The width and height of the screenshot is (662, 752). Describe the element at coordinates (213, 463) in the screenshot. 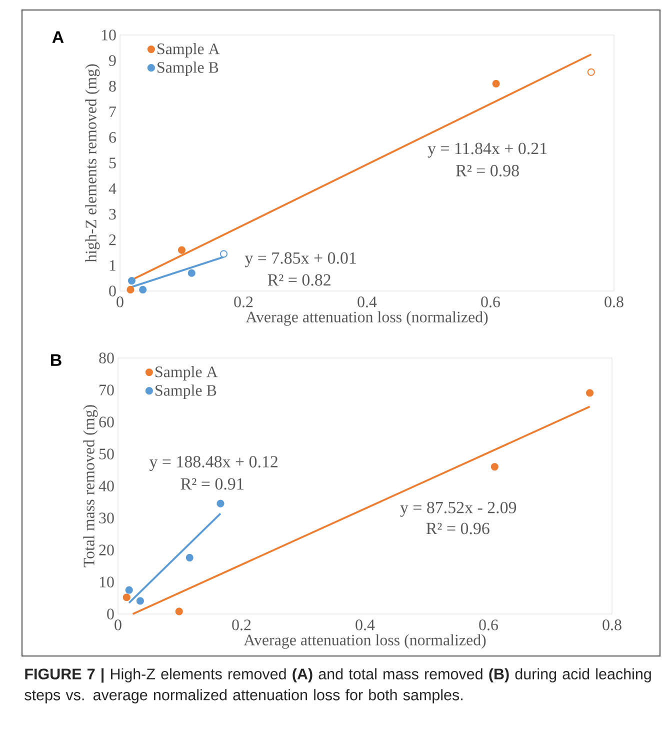

I see `annotation: y = 188.48x + 0.12` at that location.